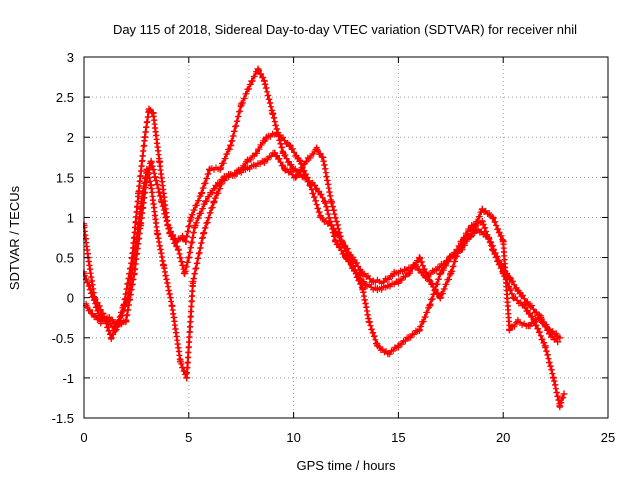  What do you see at coordinates (70, 57) in the screenshot?
I see `y-tick-label: 3` at bounding box center [70, 57].